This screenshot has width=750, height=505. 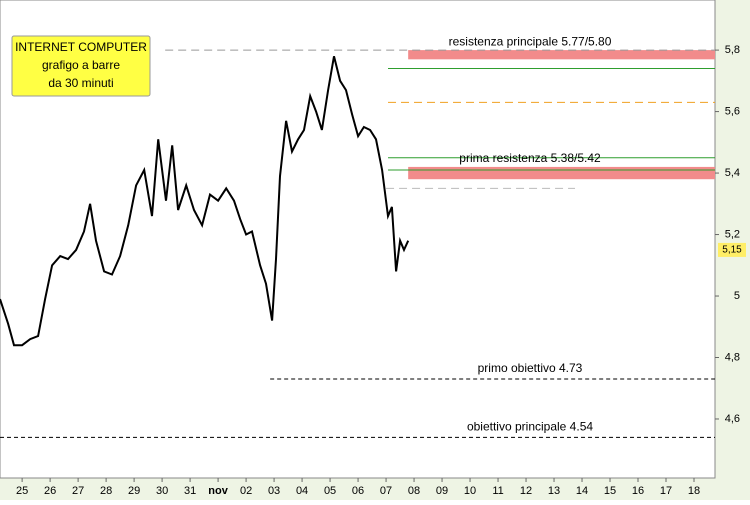 What do you see at coordinates (134, 491) in the screenshot?
I see `x-tick-label: 29` at bounding box center [134, 491].